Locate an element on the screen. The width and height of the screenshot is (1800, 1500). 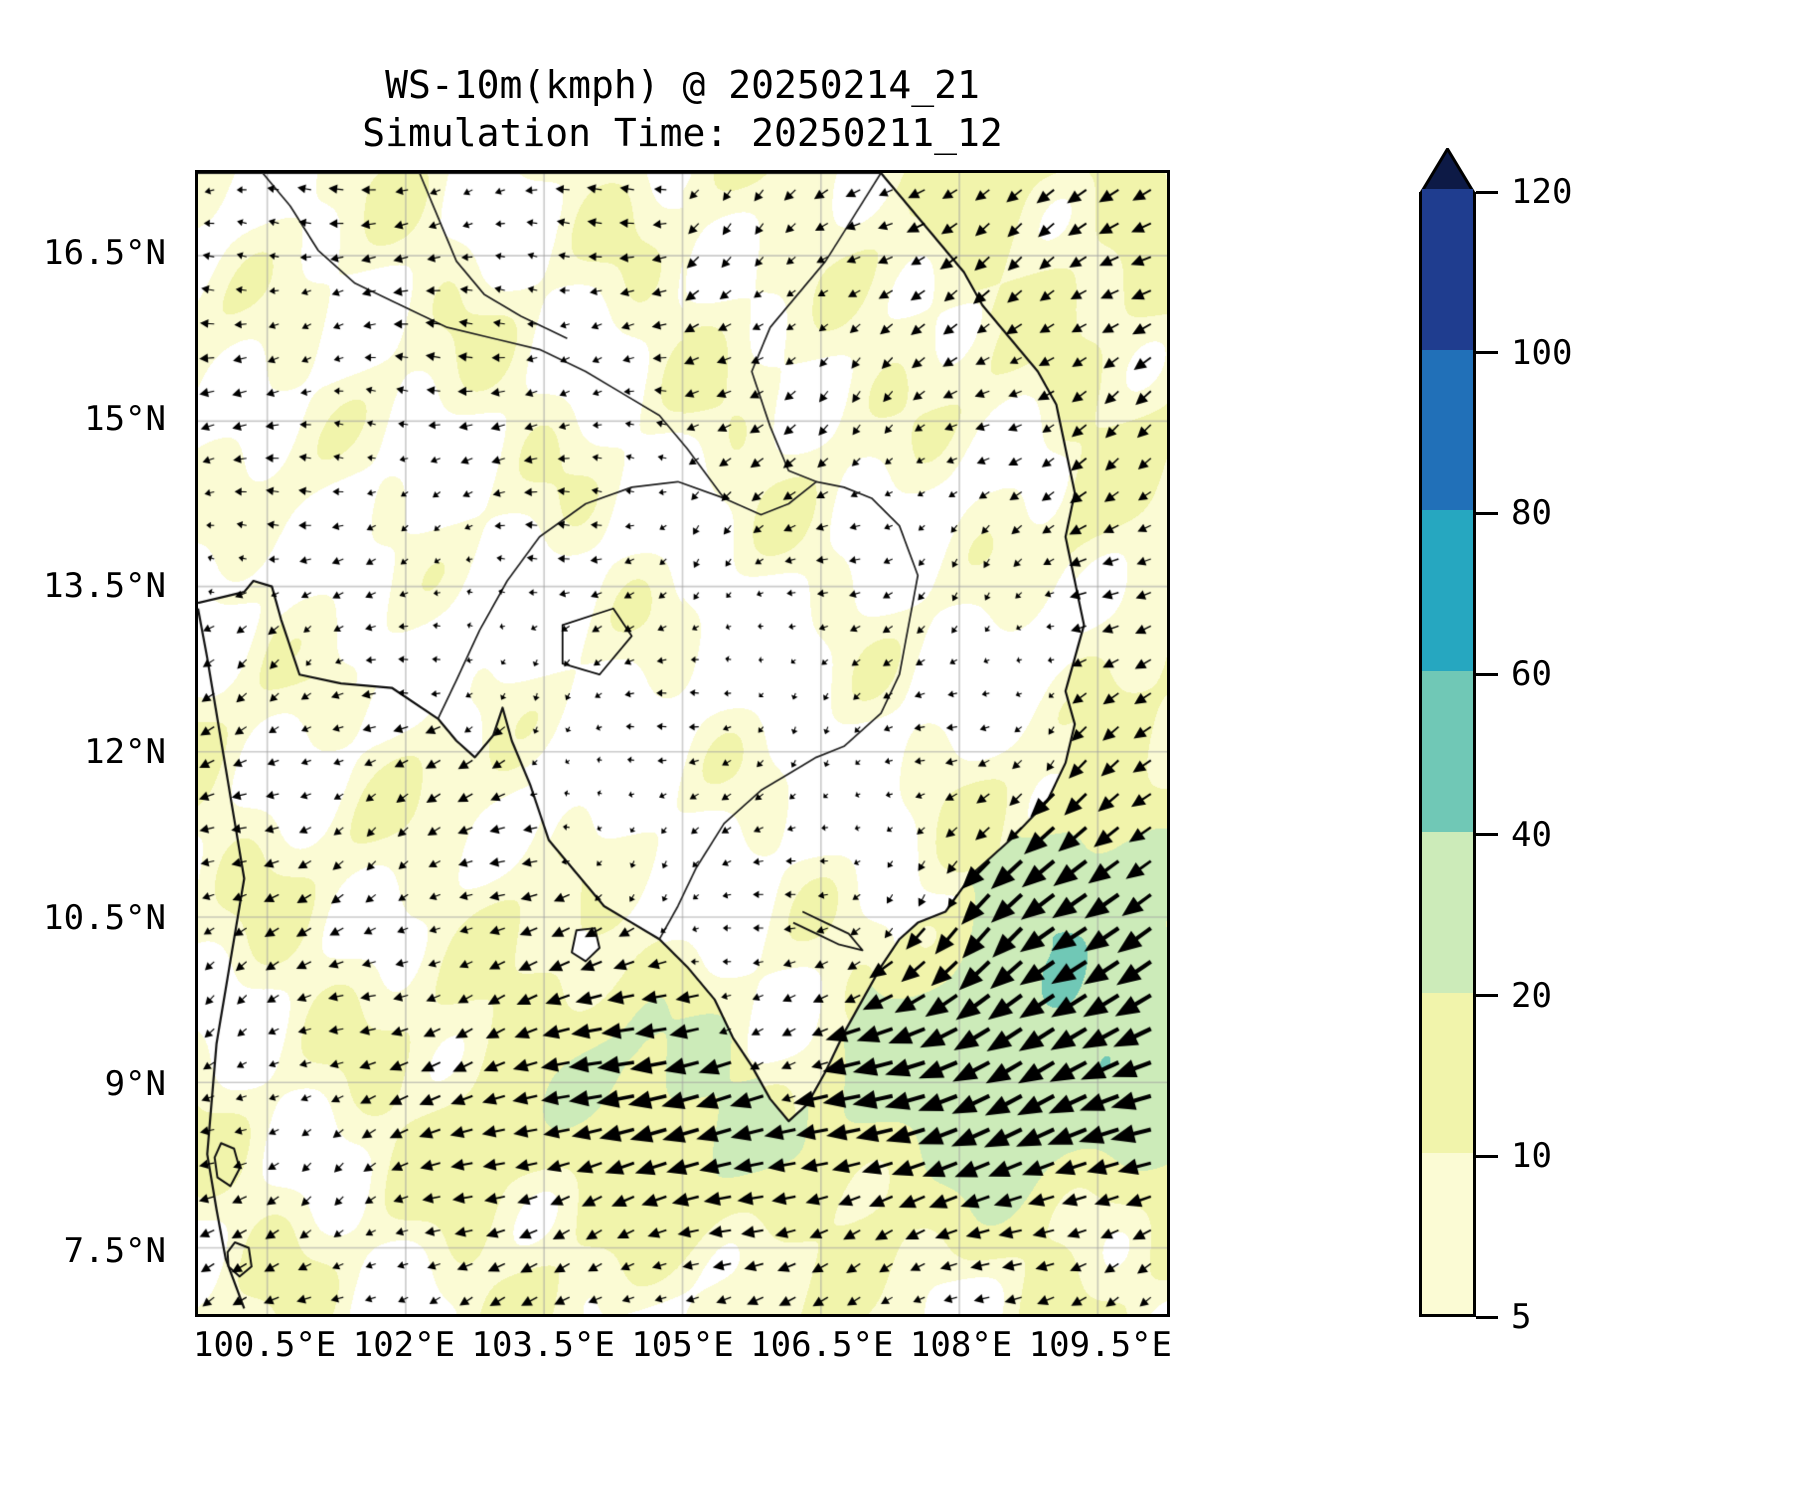
latitude-tick-label: 7.5°N is located at coordinates (114, 1250).